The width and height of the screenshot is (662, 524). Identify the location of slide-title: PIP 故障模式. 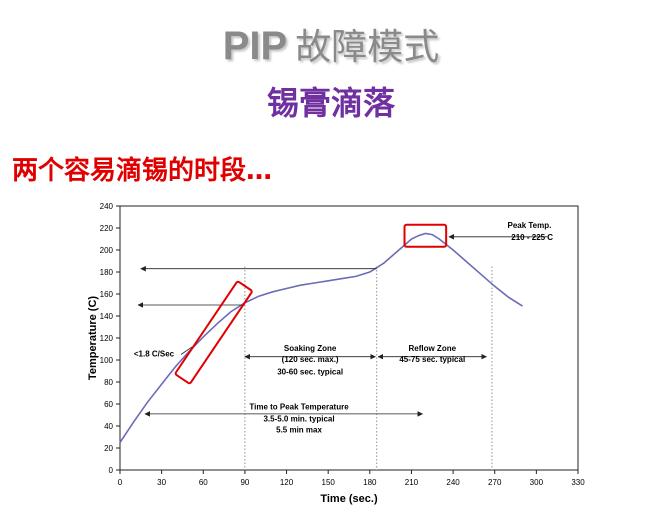
(331, 44).